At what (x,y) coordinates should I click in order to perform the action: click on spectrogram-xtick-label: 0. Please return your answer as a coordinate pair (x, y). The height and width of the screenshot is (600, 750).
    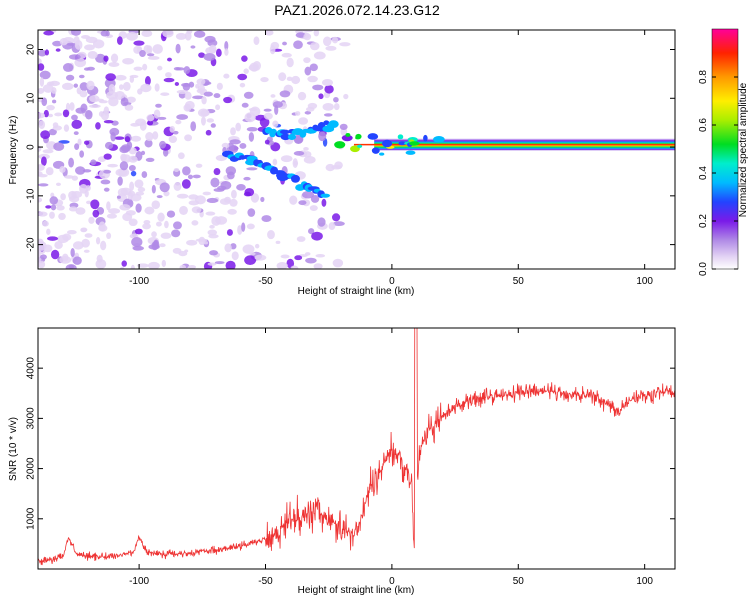
    Looking at the image, I should click on (392, 281).